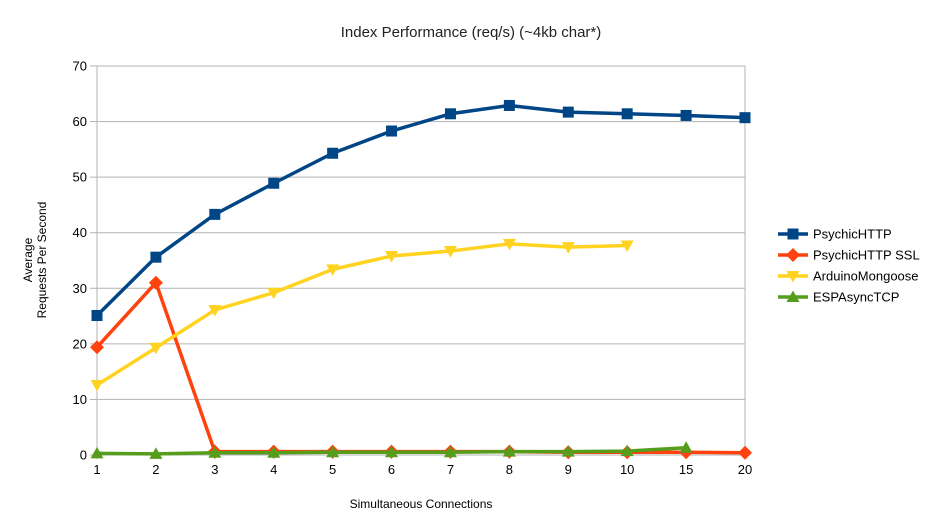 The image size is (943, 530). What do you see at coordinates (392, 131) in the screenshot?
I see `marker-psychichttp-x6` at bounding box center [392, 131].